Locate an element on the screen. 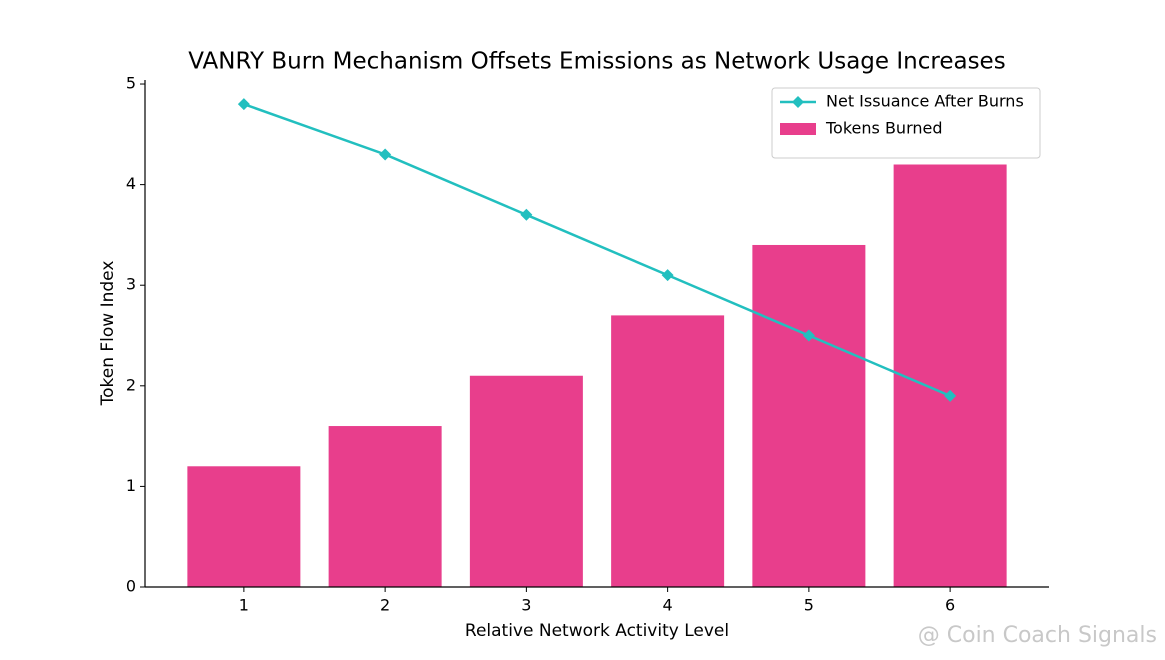 This screenshot has height=660, width=1165. legend-frame is located at coordinates (906, 123).